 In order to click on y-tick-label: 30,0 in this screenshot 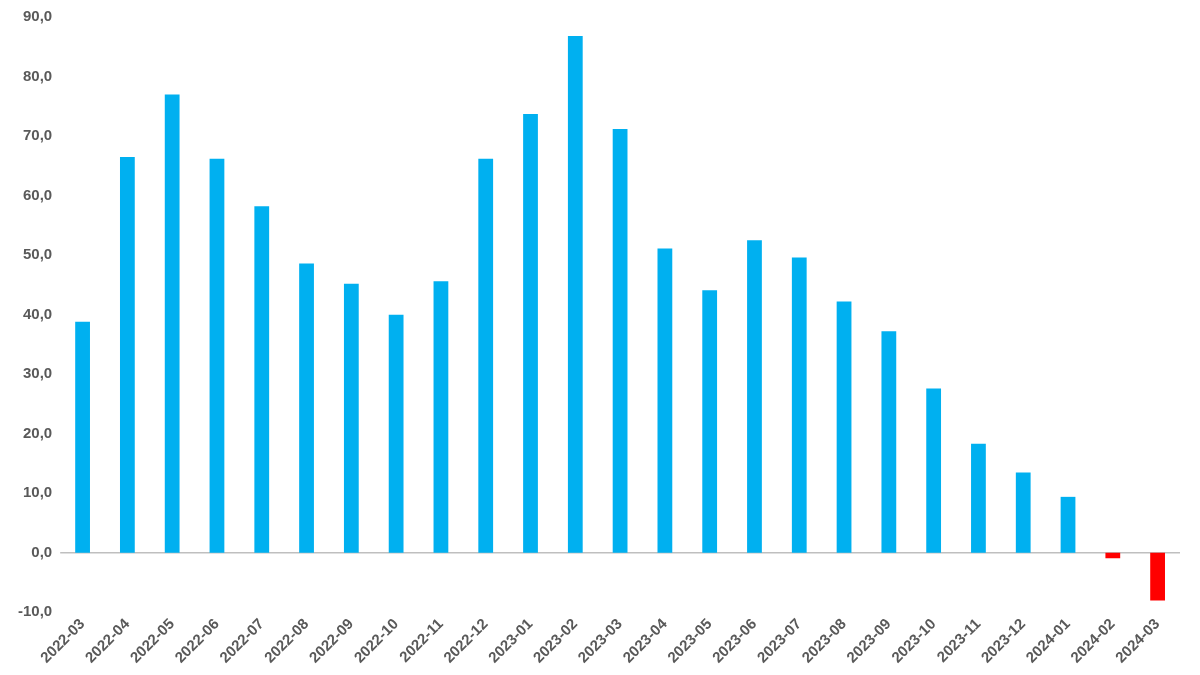, I will do `click(37, 373)`.